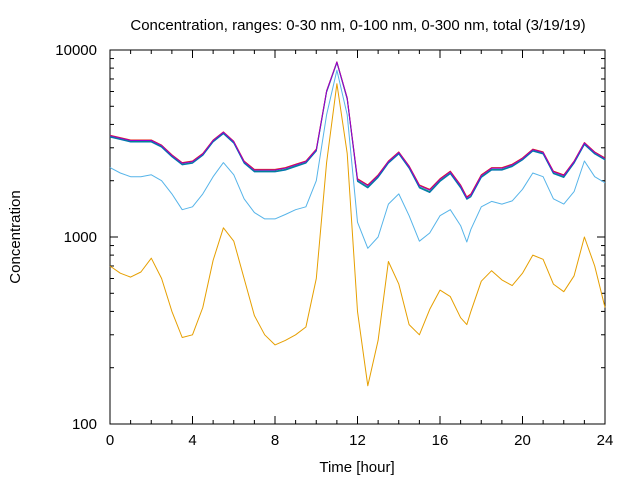 This screenshot has height=480, width=640. I want to click on y-tick-label: 10000, so click(76, 50).